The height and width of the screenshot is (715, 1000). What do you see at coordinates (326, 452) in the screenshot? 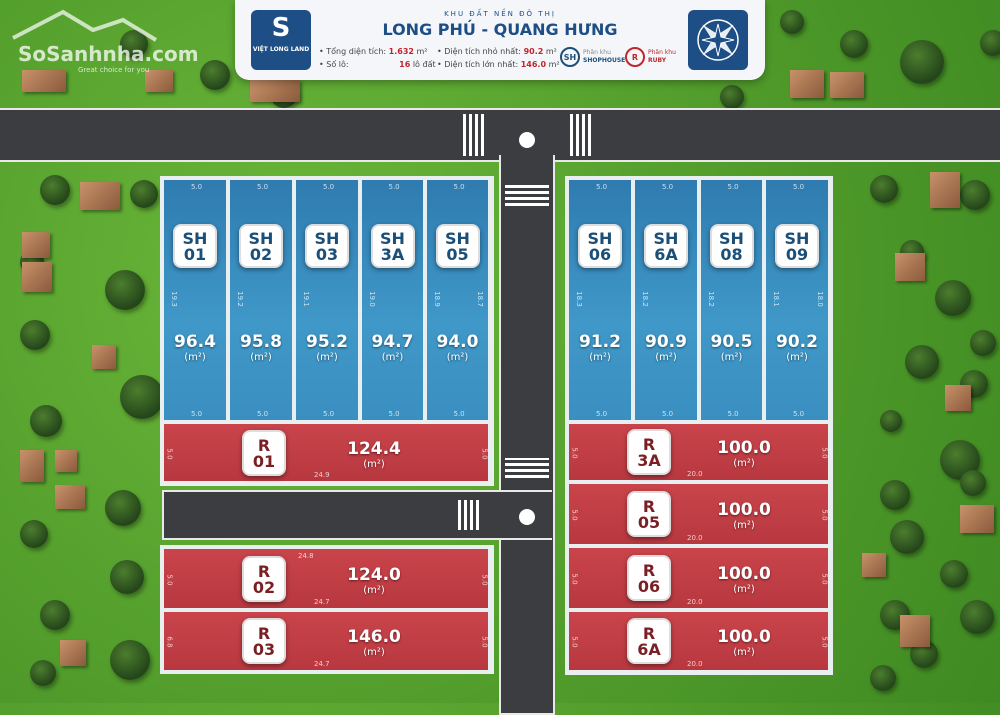
I see `lot-r01: R 01 124.4 (m²) 24.9 5.0 5.0` at bounding box center [326, 452].